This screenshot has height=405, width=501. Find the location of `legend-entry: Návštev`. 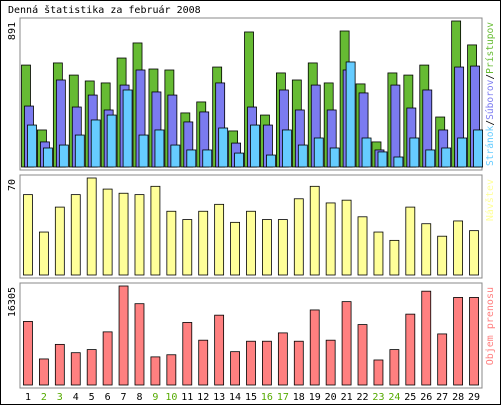

legend-entry: Návštev is located at coordinates (490, 200).